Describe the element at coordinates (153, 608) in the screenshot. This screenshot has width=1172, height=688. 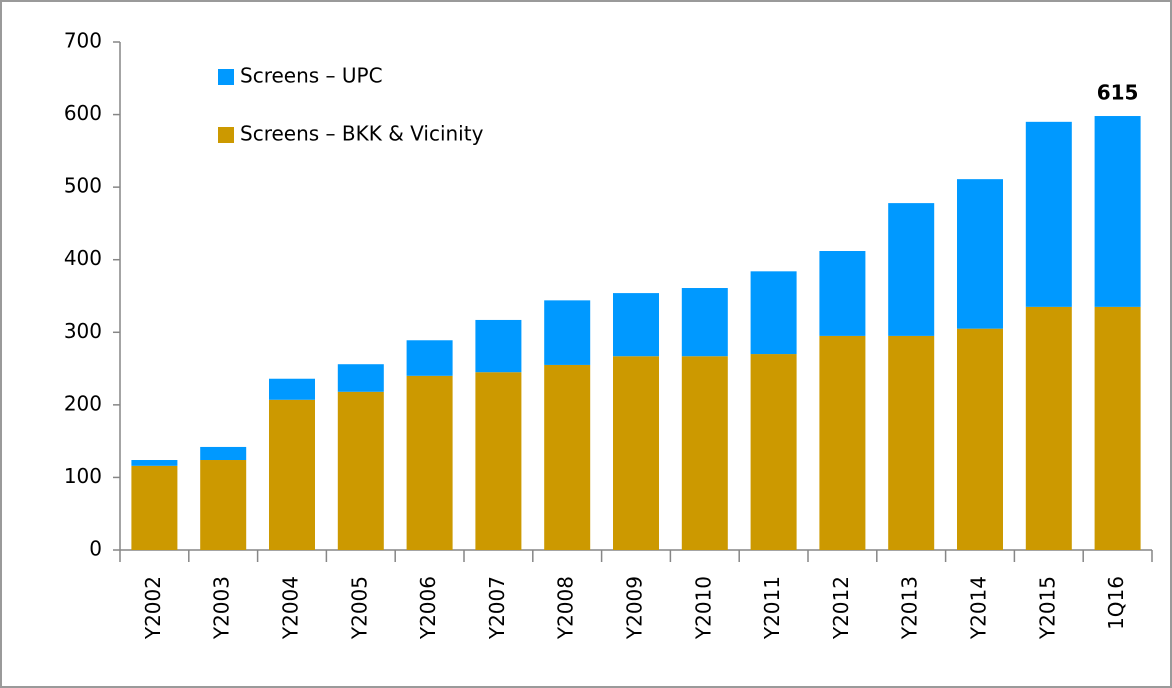
I see `x-tick-label: Y2002` at that location.